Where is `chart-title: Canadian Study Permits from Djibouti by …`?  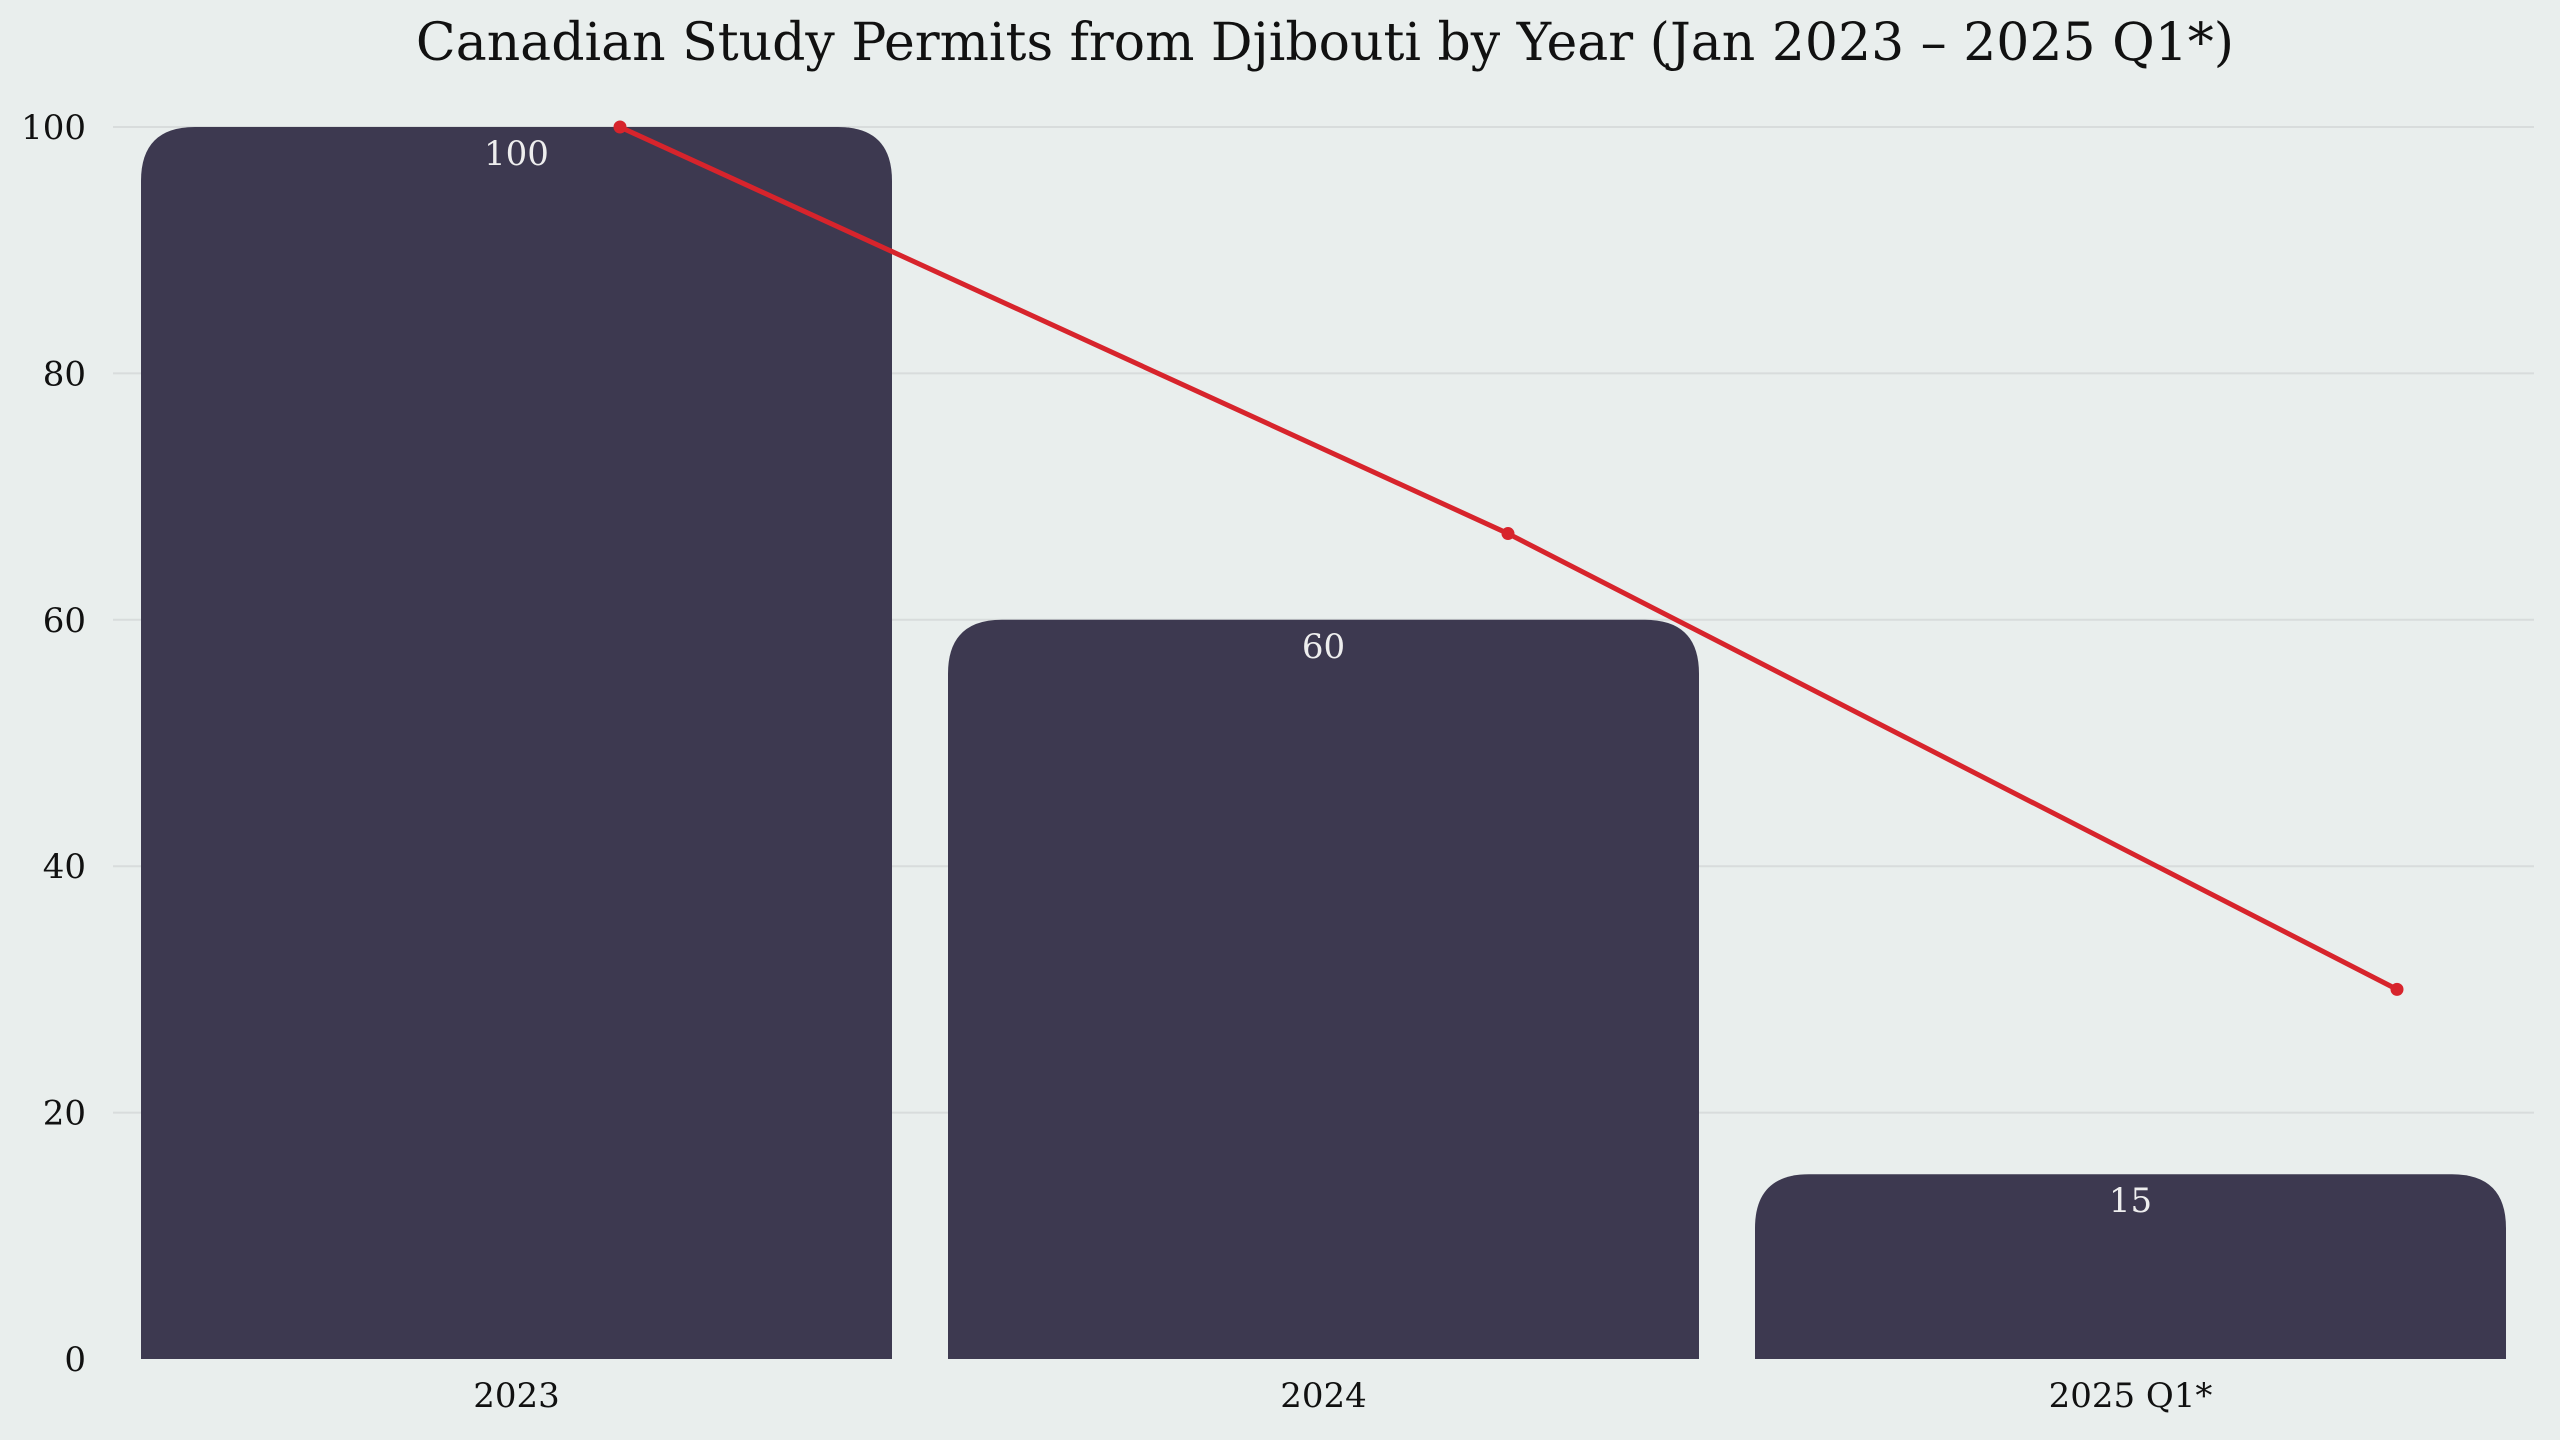
chart-title: Canadian Study Permits from Djibouti by … is located at coordinates (1325, 43).